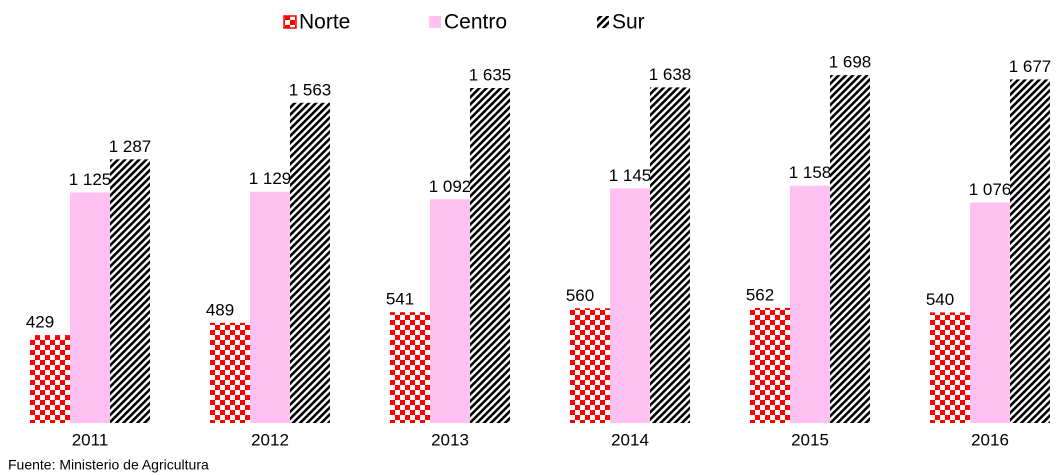  What do you see at coordinates (450, 439) in the screenshot?
I see `x-tick-label: 2013` at bounding box center [450, 439].